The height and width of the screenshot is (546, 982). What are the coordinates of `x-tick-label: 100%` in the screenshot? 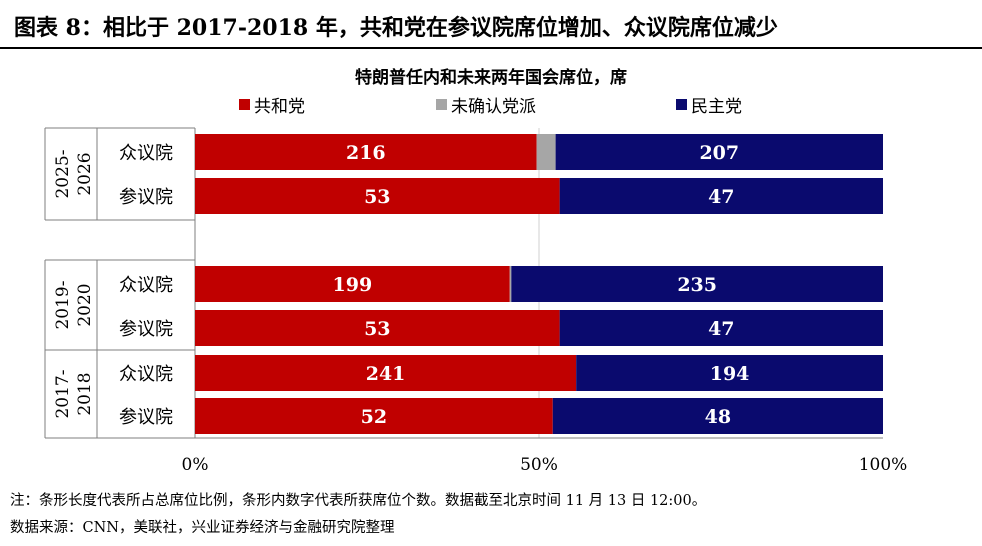 It's located at (883, 465).